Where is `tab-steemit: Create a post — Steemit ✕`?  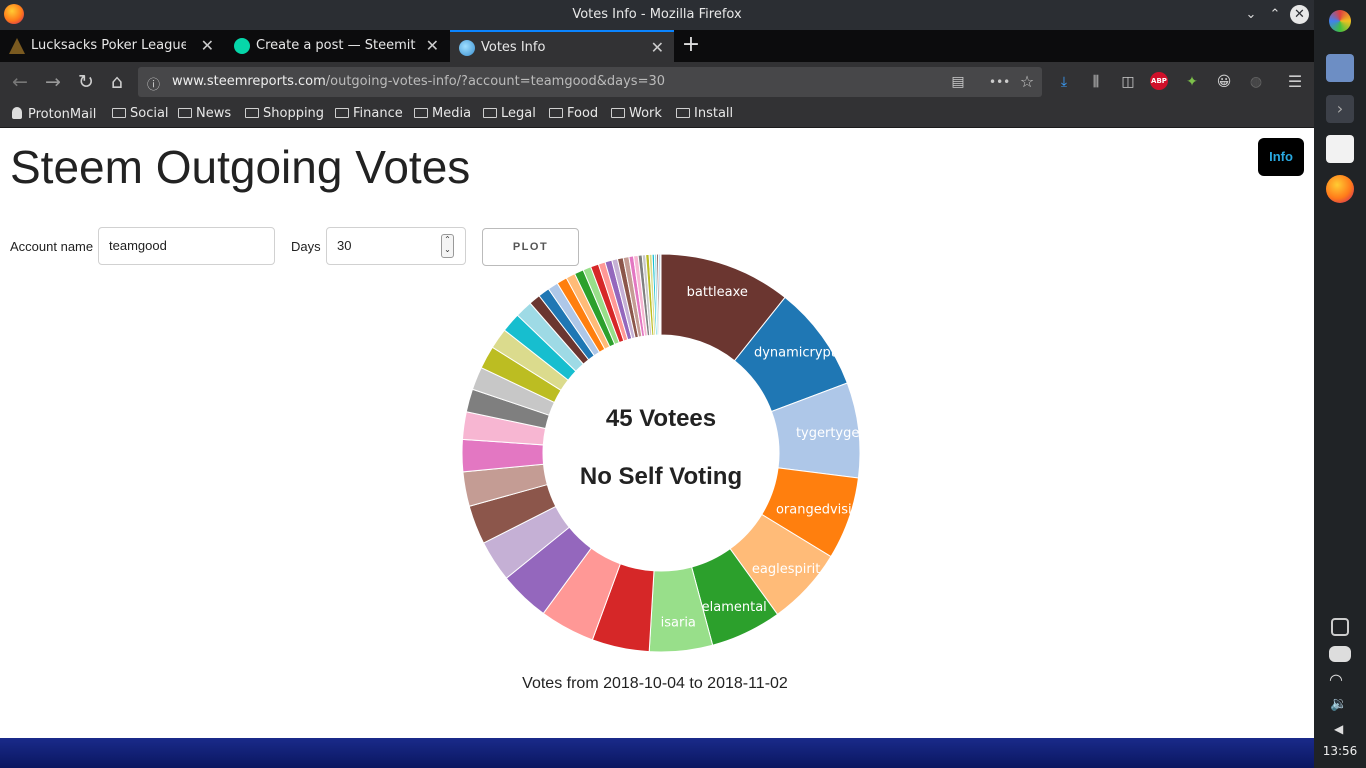 tab-steemit: Create a post — Steemit ✕ is located at coordinates (337, 46).